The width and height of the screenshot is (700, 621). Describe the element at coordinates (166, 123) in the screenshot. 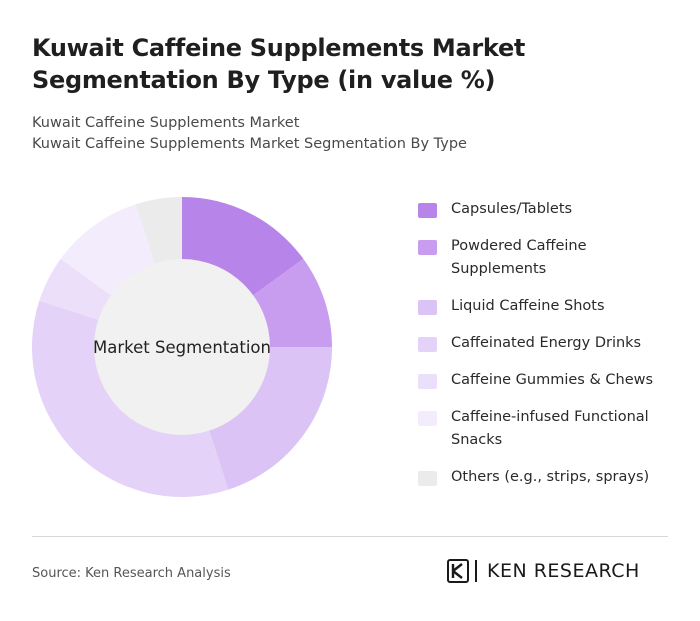

I see `subtitle-line-1: Kuwait Caffeine Supplements Market` at that location.